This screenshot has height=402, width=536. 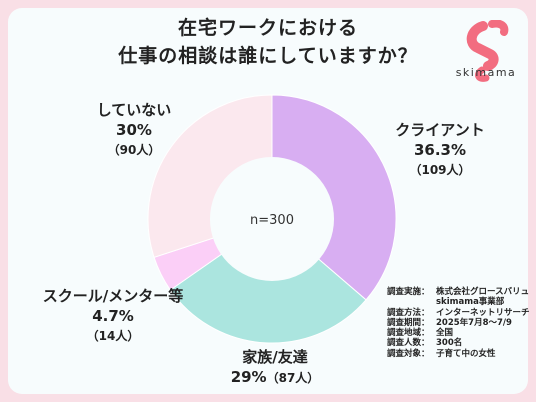 I want to click on survey-info-row: 調査対象： 子育て中の女性, so click(x=457, y=354).